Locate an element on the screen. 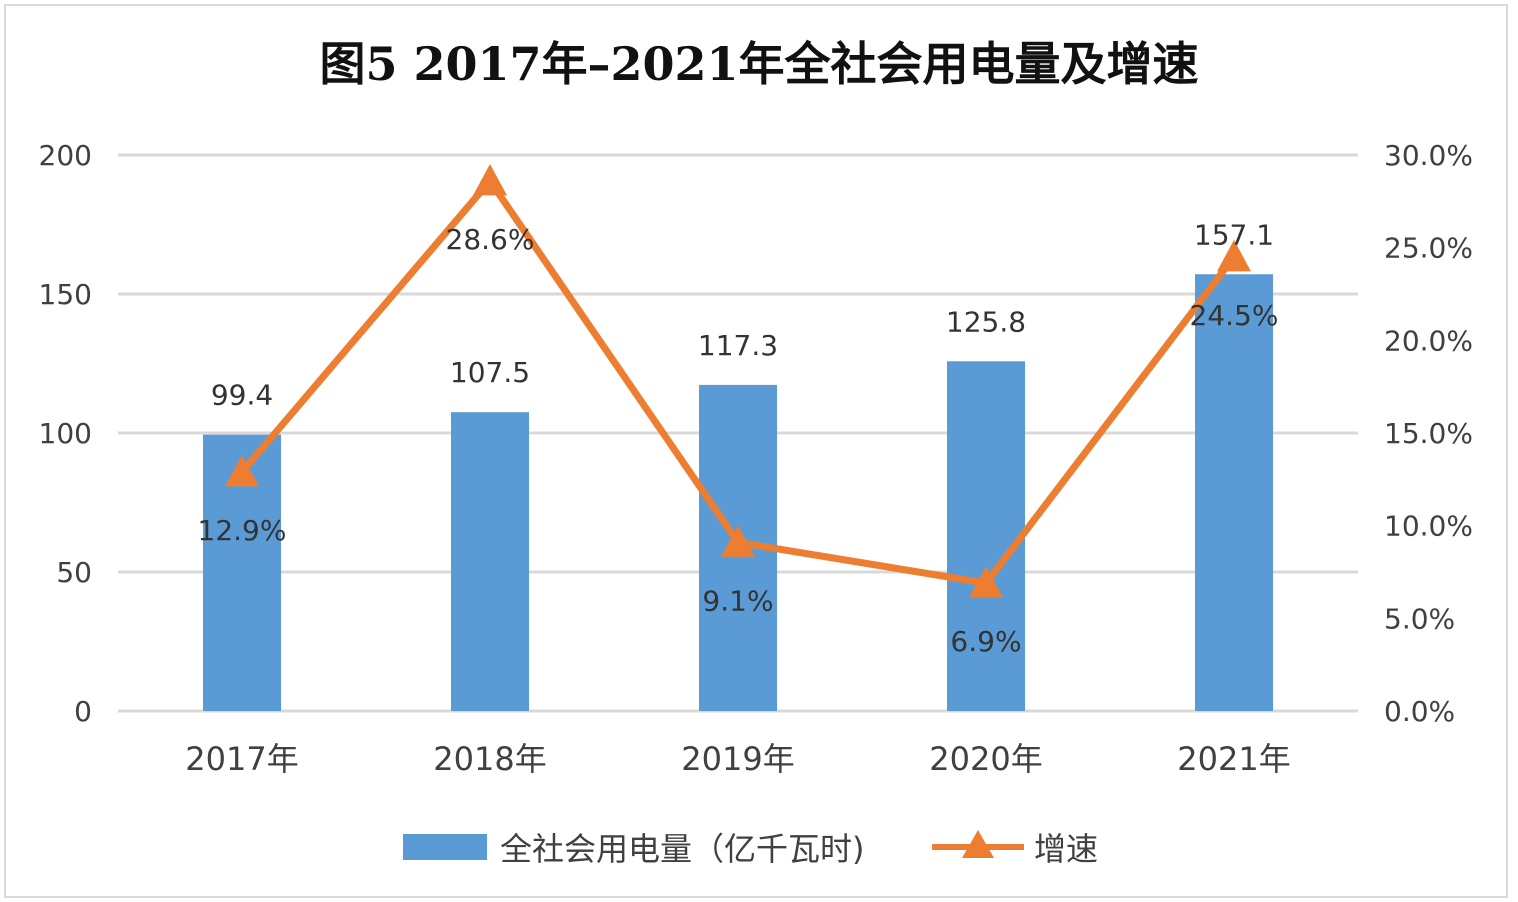 This screenshot has width=1518, height=902. right-axis-tick: 25.0% is located at coordinates (1428, 248).